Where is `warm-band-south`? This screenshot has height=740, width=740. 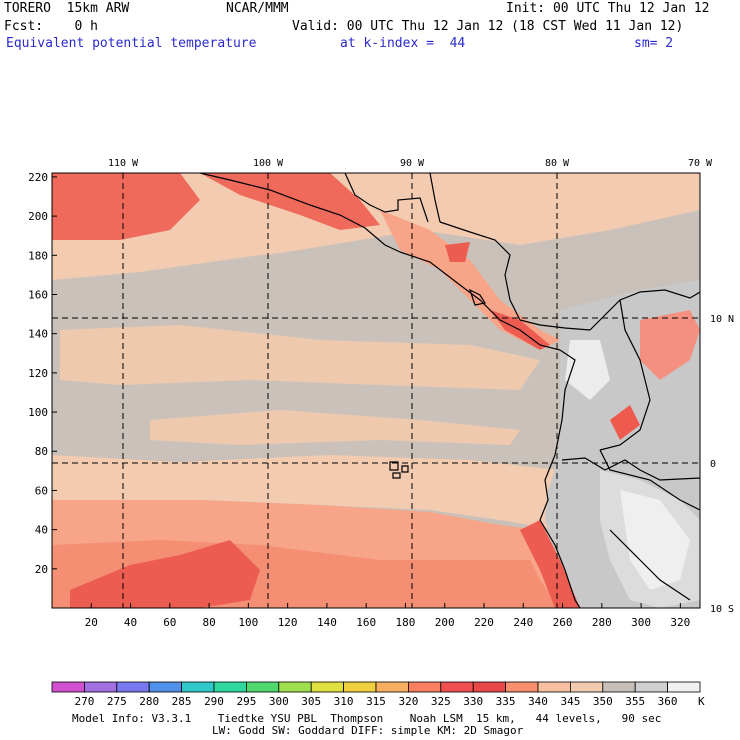 warm-band-south is located at coordinates (306, 492).